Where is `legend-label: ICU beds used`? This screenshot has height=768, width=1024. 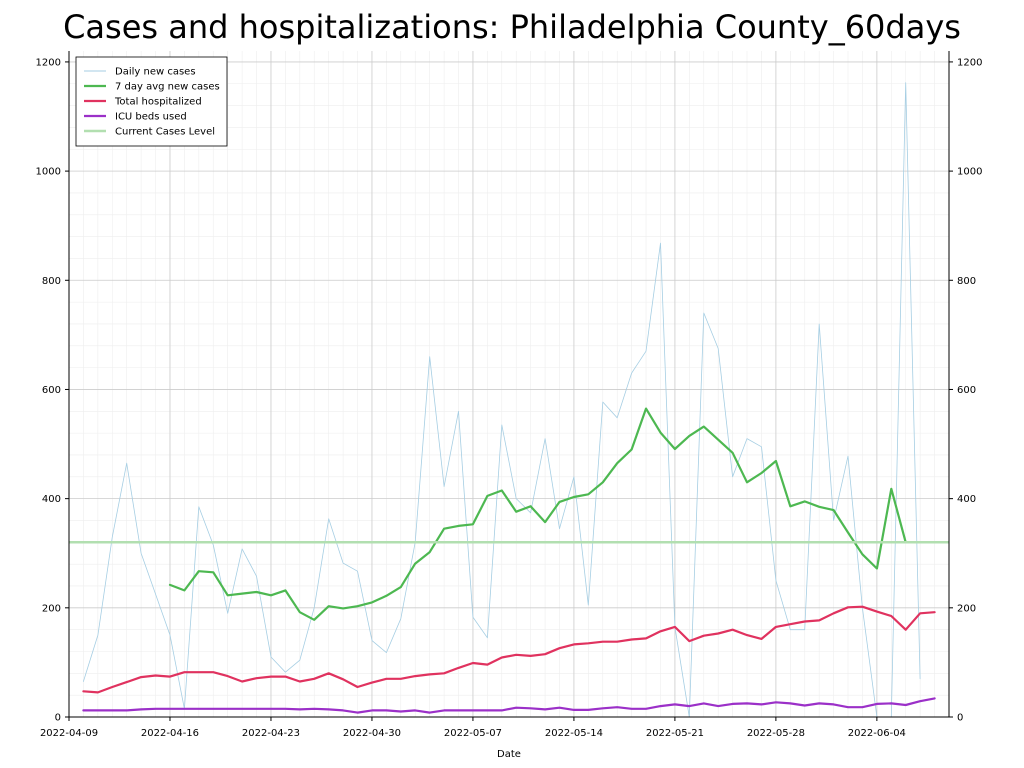
legend-label: ICU beds used is located at coordinates (151, 117).